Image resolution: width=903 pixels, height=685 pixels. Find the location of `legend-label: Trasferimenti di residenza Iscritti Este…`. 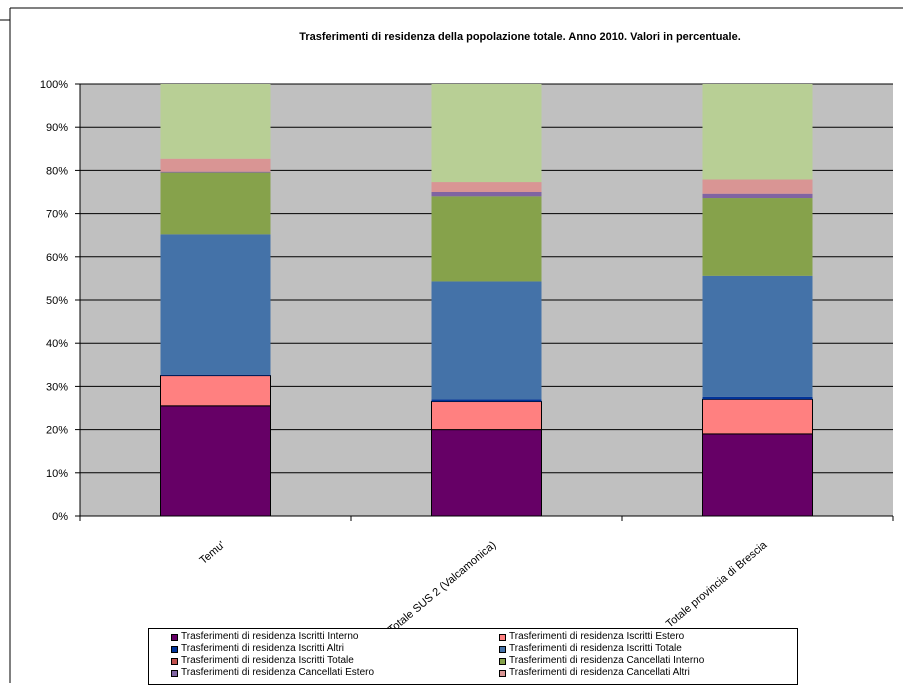

legend-label: Trasferimenti di residenza Iscritti Este… is located at coordinates (597, 636).